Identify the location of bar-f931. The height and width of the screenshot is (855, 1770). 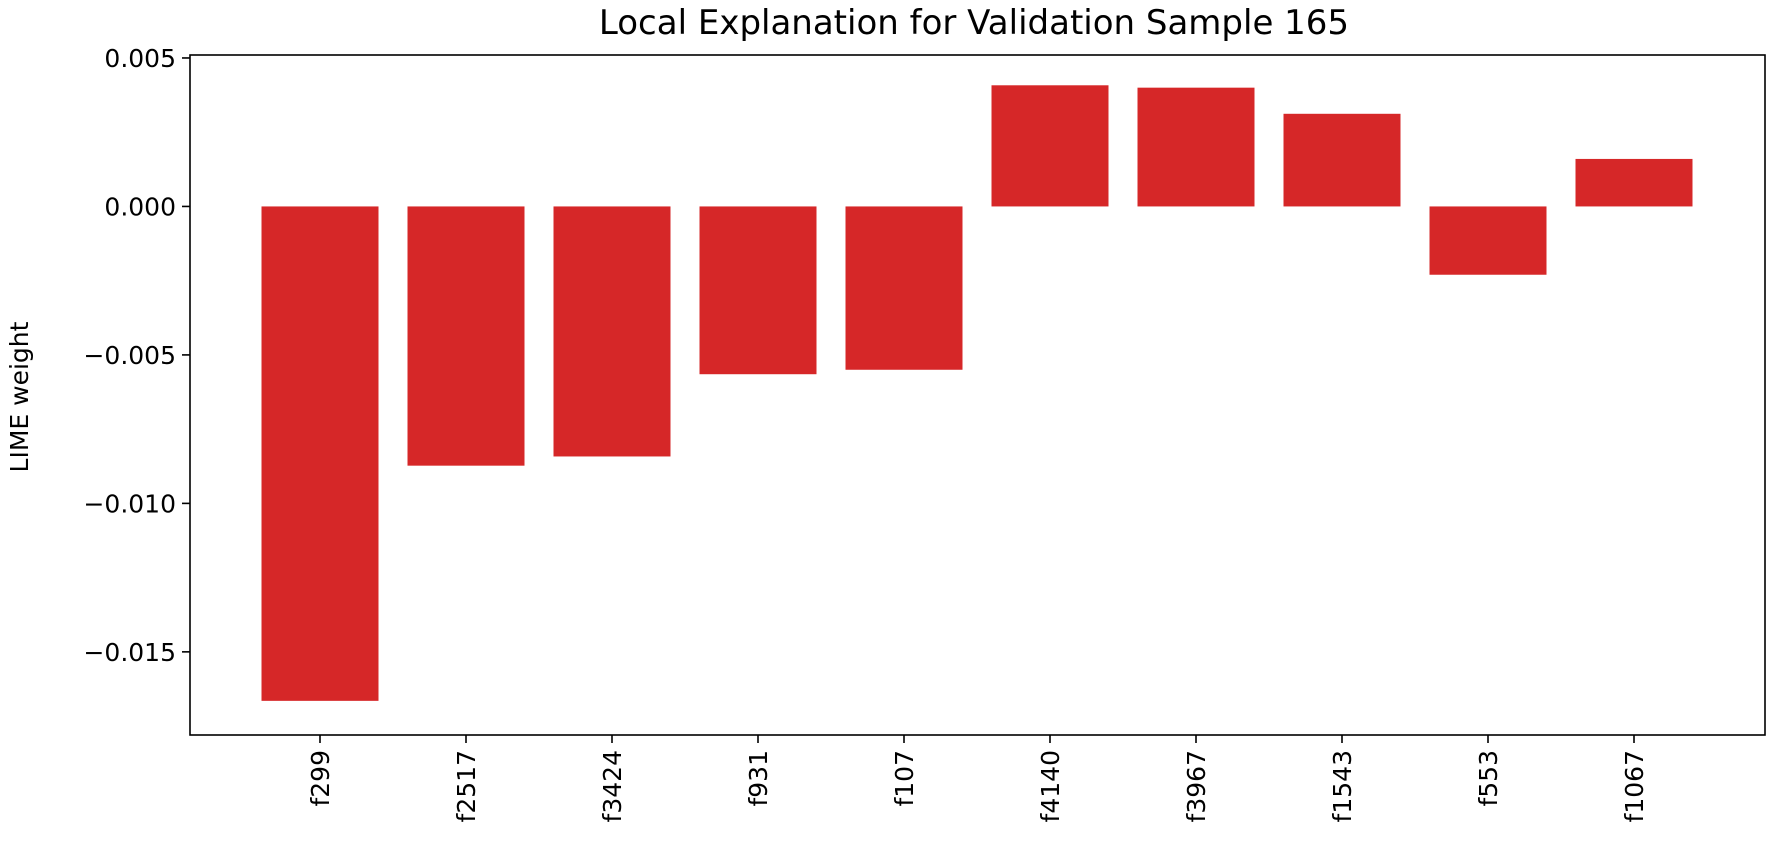
(758, 290).